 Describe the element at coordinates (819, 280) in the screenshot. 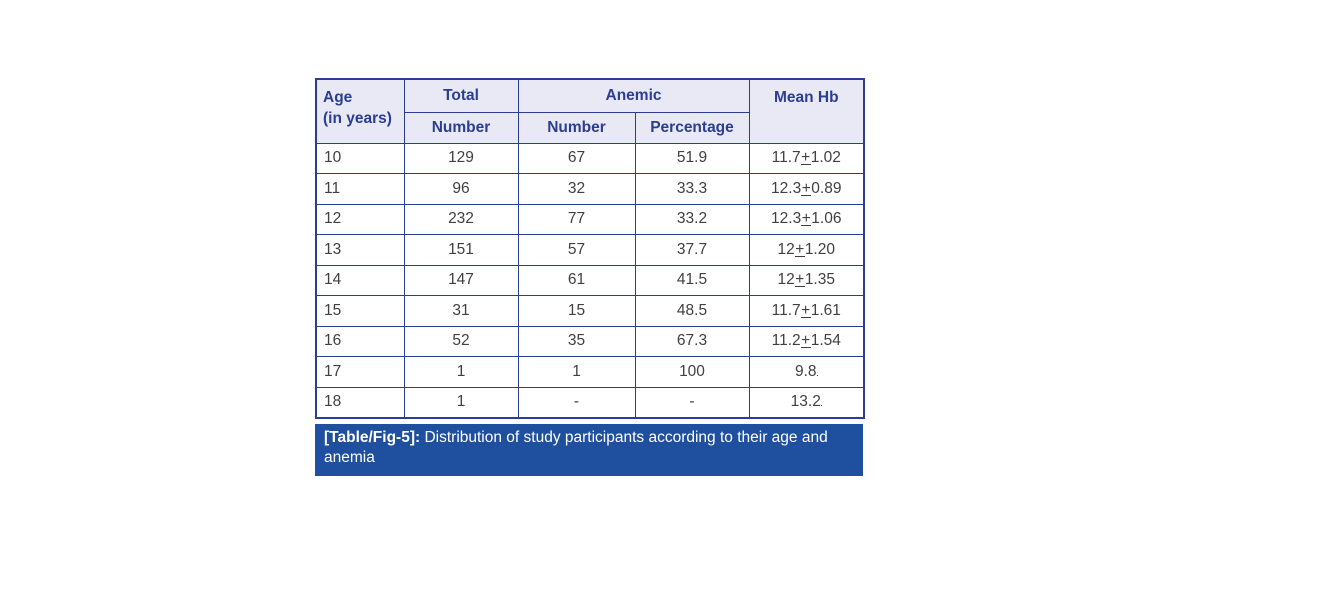

I see `hb-sd: 1.35` at that location.